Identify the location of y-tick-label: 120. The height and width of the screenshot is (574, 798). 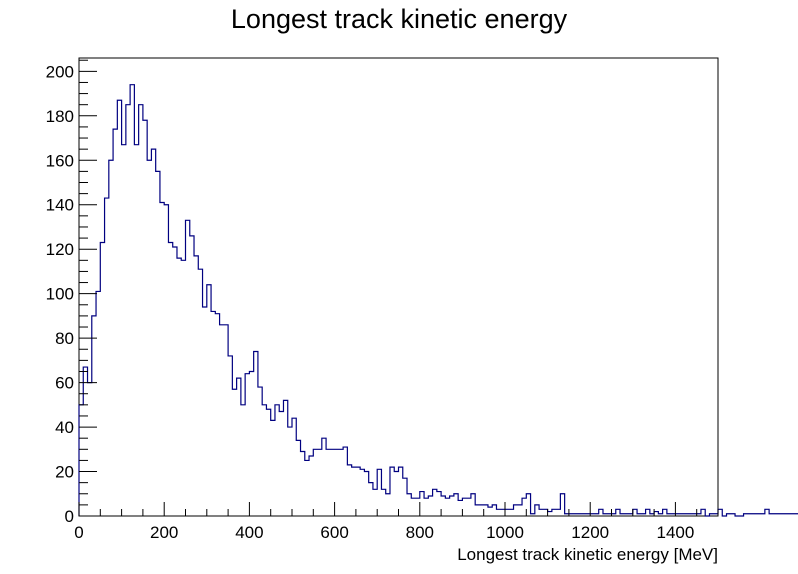
(60, 249).